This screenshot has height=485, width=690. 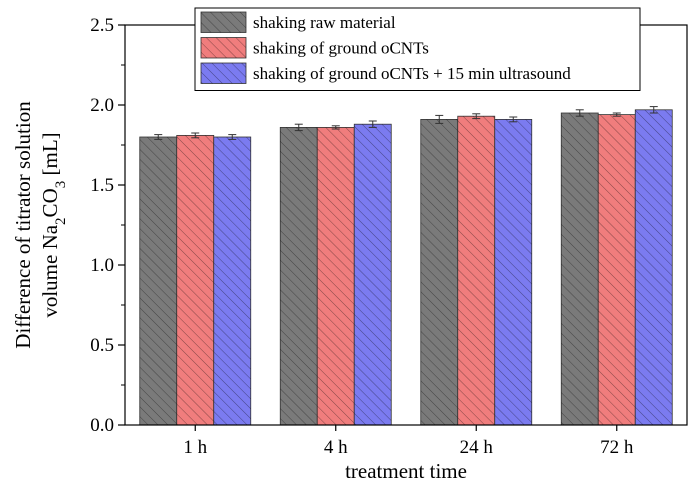 What do you see at coordinates (408, 441) in the screenshot?
I see `x-axis: 1 h 4 h 24 h 72 h` at bounding box center [408, 441].